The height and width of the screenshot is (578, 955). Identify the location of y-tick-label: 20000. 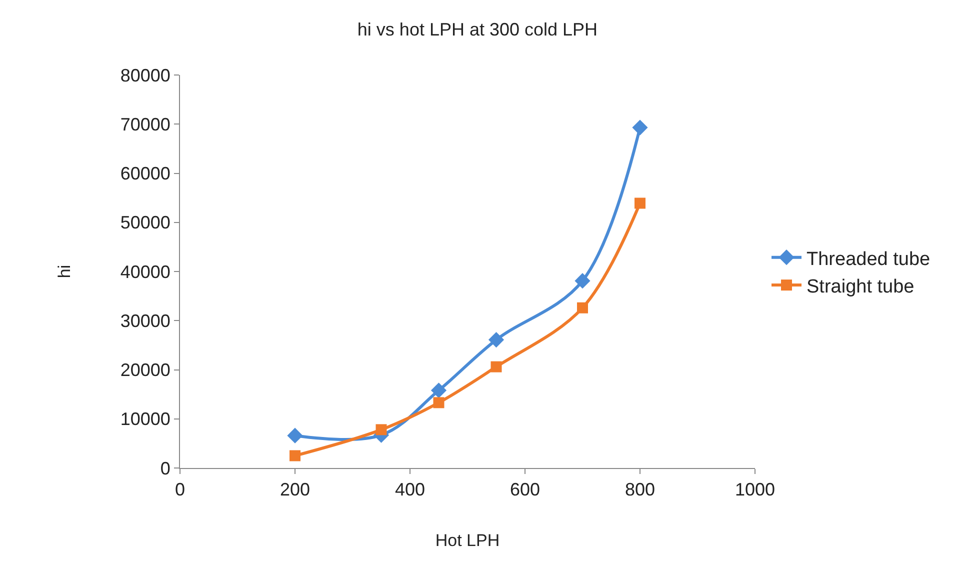
(145, 370).